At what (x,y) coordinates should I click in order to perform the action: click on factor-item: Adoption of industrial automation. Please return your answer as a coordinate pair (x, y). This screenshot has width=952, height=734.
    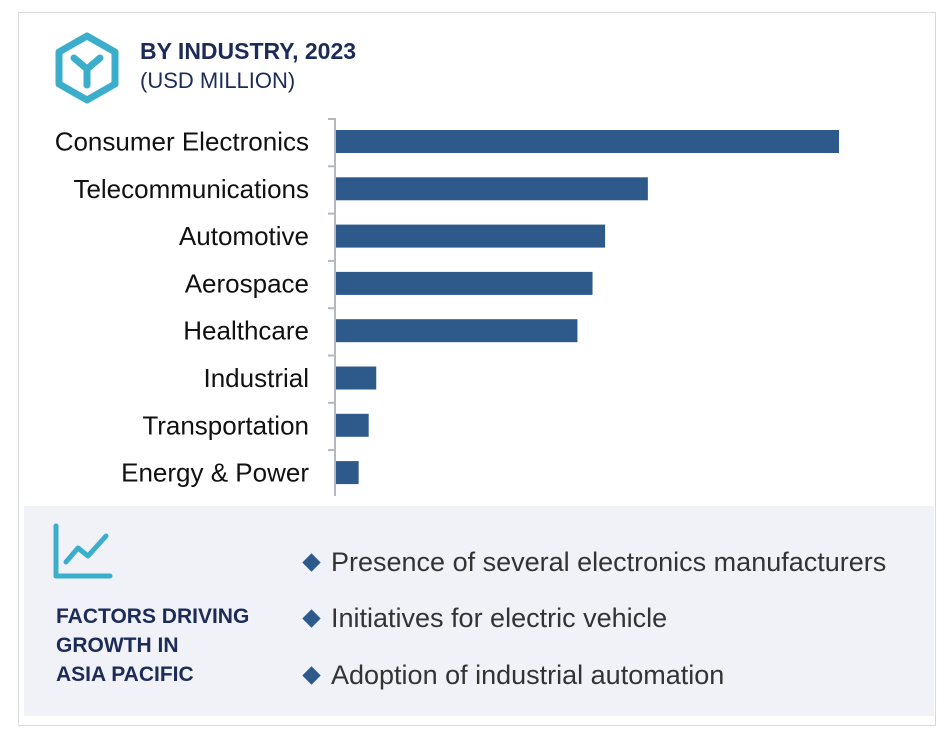
    Looking at the image, I should click on (513, 675).